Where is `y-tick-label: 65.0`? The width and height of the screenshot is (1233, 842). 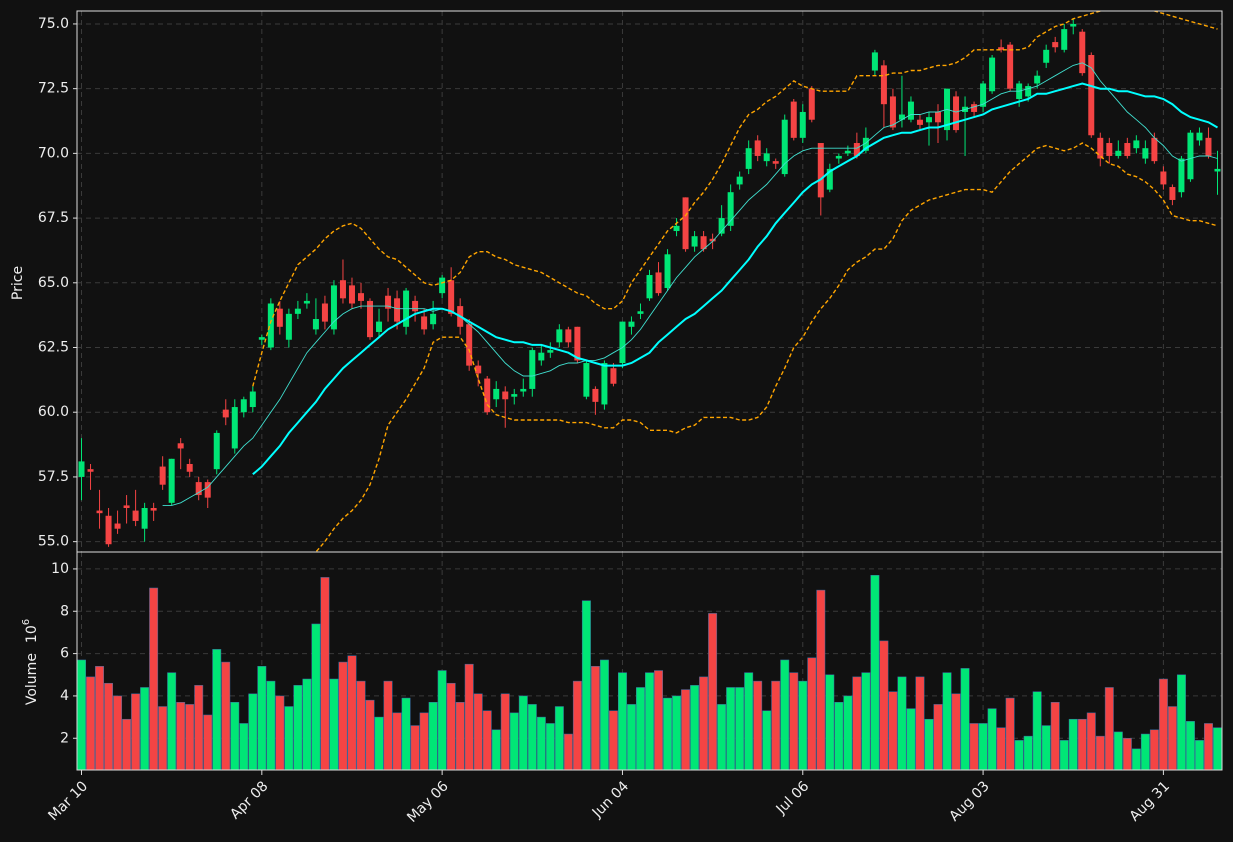 y-tick-label: 65.0 is located at coordinates (53, 283).